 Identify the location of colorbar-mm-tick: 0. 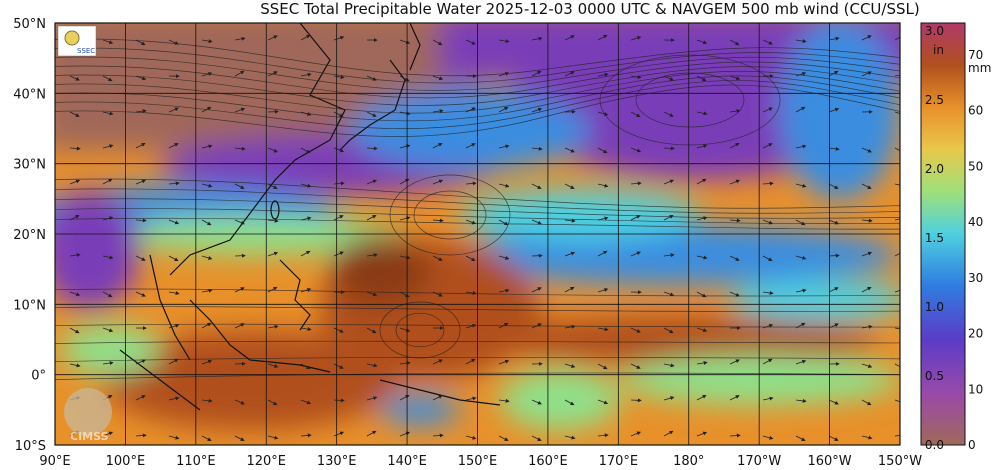
(972, 445).